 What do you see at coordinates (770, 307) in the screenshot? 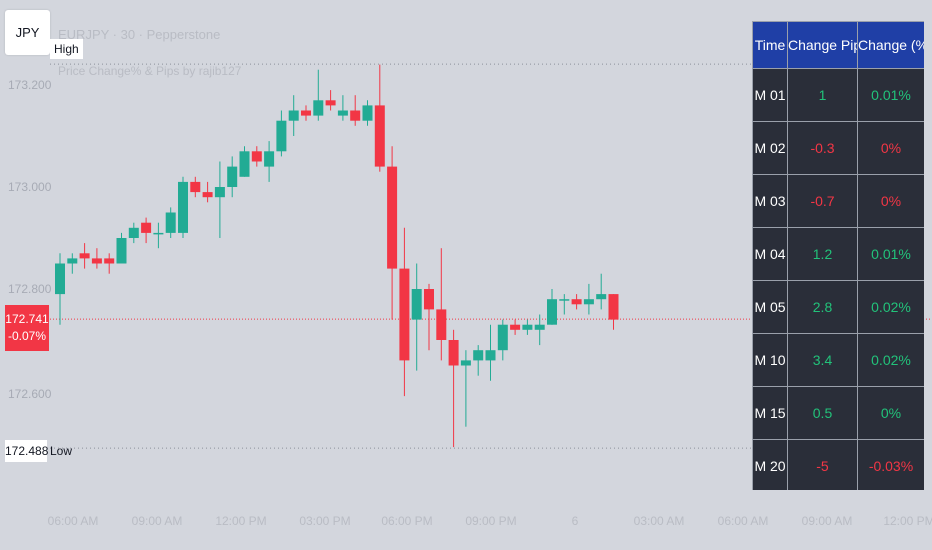
I see `time-cell: M 05` at bounding box center [770, 307].